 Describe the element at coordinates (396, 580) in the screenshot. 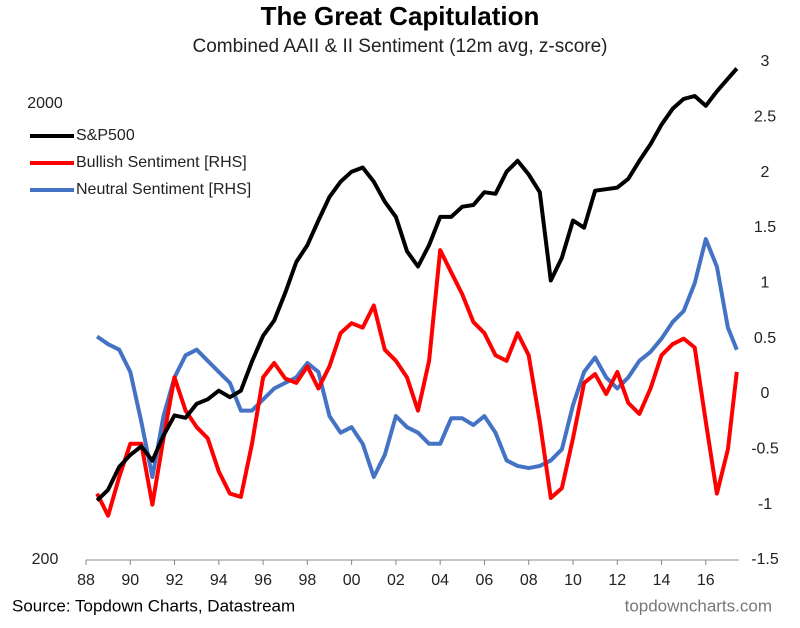

I see `x-tick-label: 02` at that location.